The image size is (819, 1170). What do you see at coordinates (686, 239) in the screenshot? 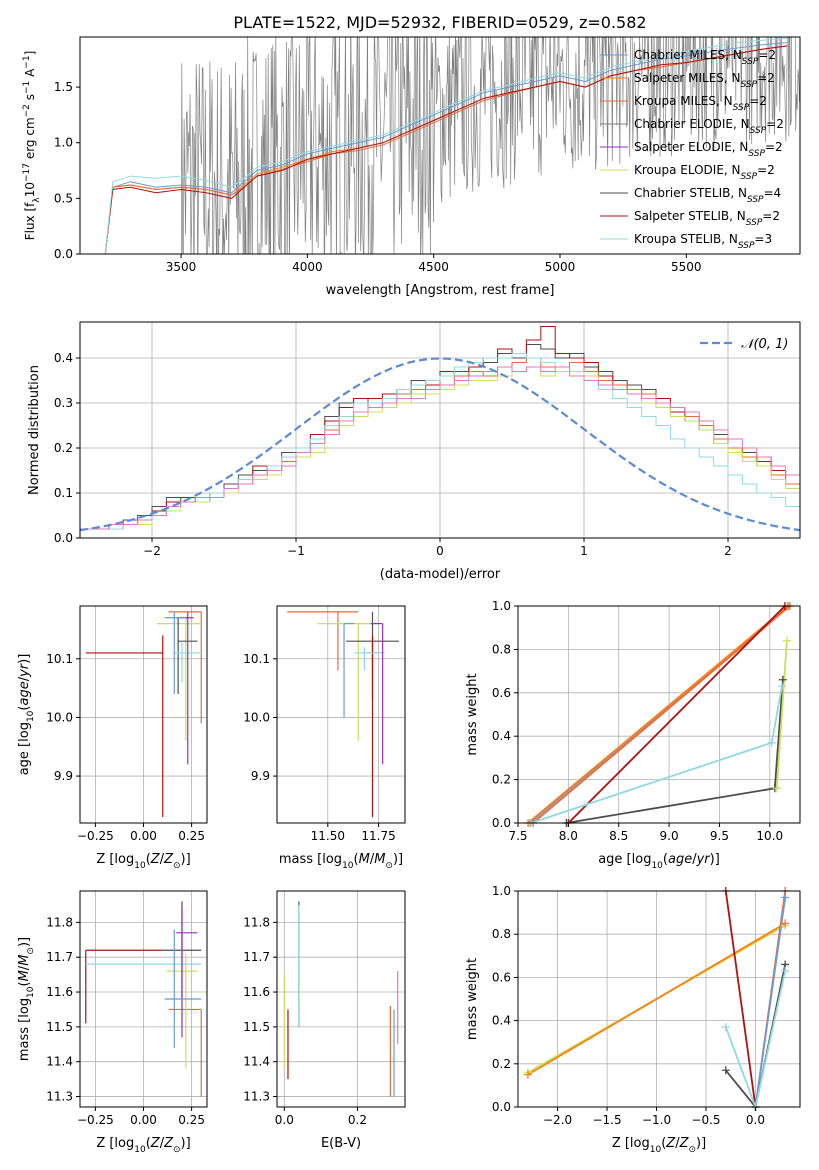
I see `label-part: Kroupa STELIB, N` at bounding box center [686, 239].